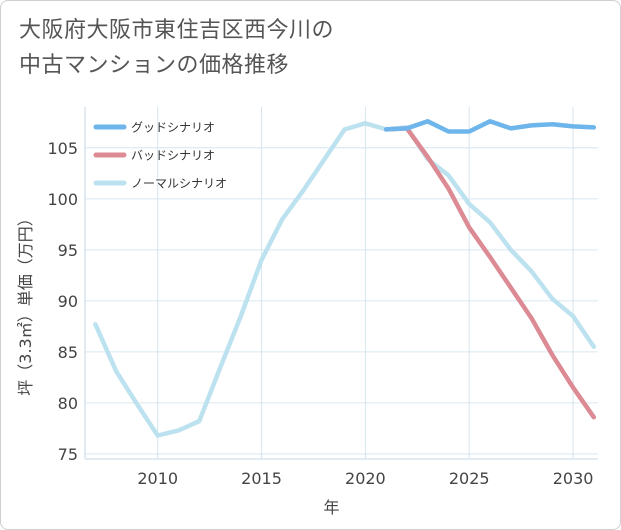  What do you see at coordinates (25, 302) in the screenshot?
I see `y-axis-label: 坪（3.3㎡）単価（万円）` at bounding box center [25, 302].